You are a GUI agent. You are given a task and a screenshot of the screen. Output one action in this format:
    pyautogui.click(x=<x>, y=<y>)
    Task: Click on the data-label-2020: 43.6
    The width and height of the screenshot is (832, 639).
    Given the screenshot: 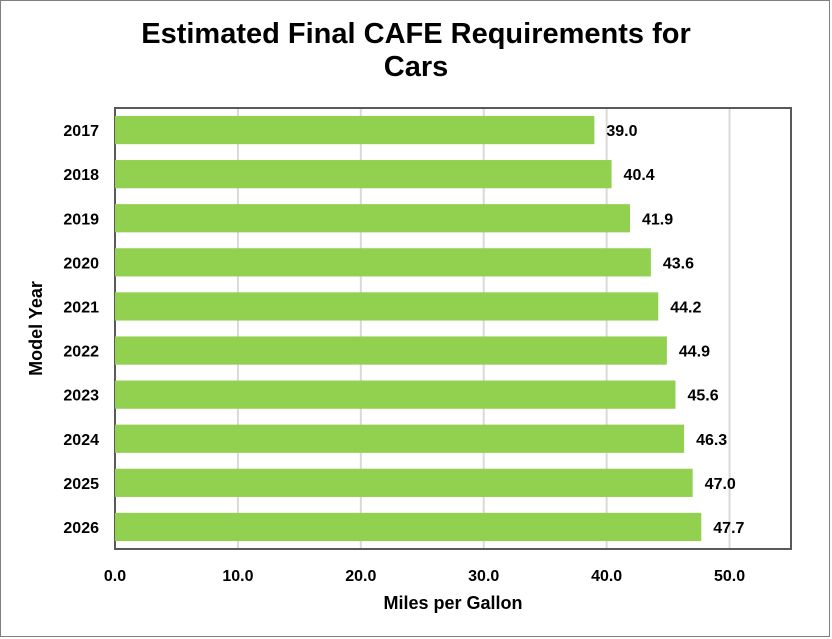 What is the action you would take?
    pyautogui.click(x=678, y=263)
    